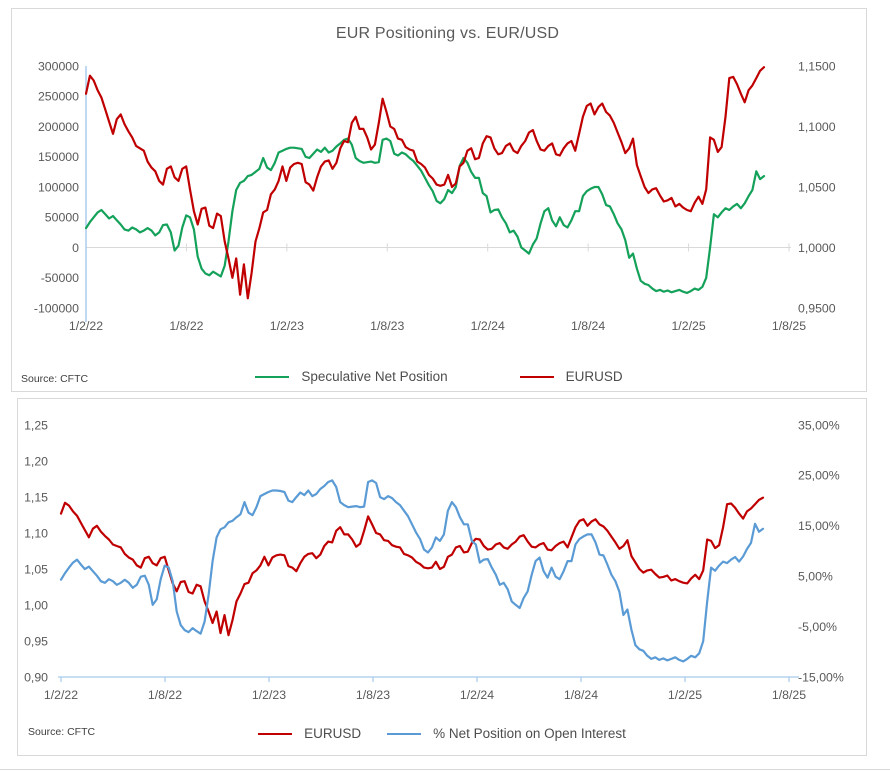  What do you see at coordinates (36, 641) in the screenshot?
I see `svg-text: 0,95` at bounding box center [36, 641].